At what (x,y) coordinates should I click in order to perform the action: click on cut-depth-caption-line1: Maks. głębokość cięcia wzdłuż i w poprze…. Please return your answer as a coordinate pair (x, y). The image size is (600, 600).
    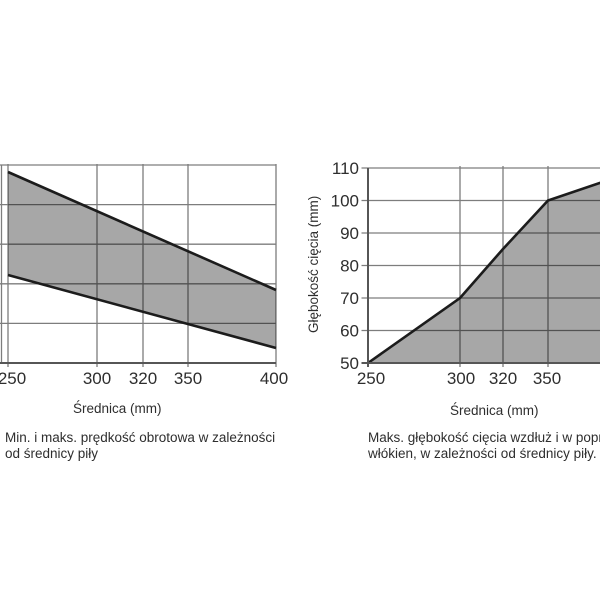
    Looking at the image, I should click on (484, 437).